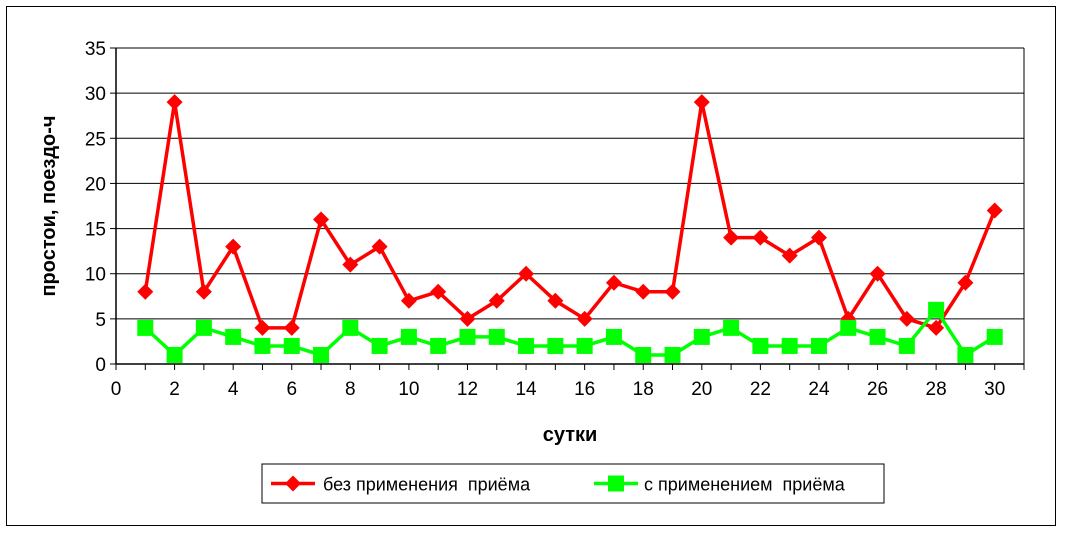  What do you see at coordinates (95, 230) in the screenshot?
I see `y-tick-label: 15` at bounding box center [95, 230].